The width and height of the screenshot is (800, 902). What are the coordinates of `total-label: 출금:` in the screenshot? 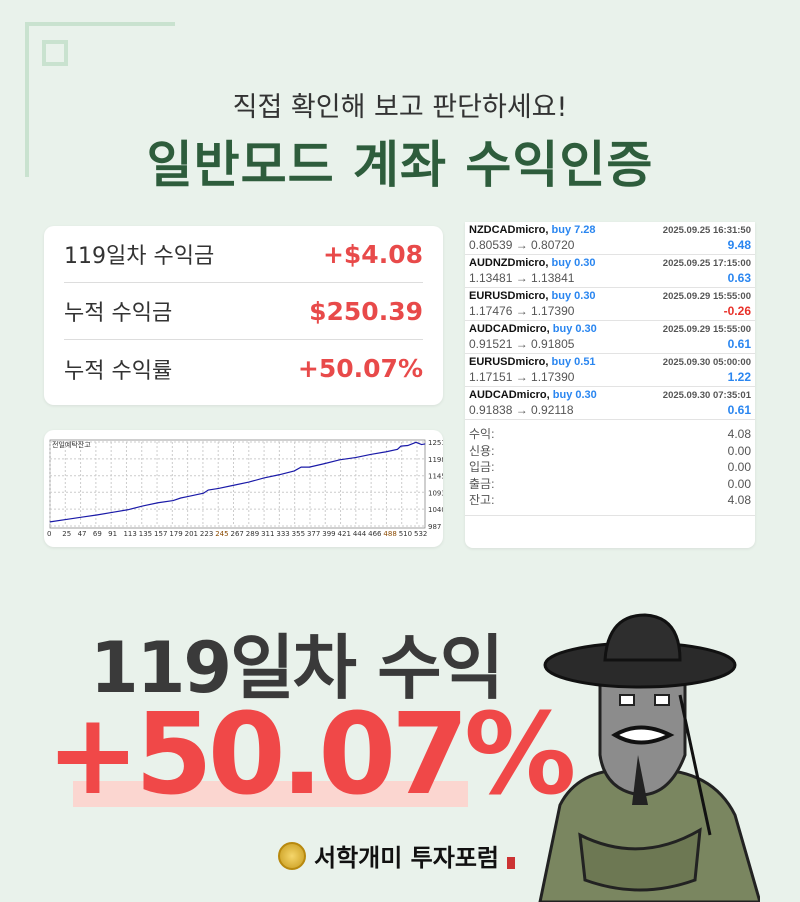 It's located at (482, 483).